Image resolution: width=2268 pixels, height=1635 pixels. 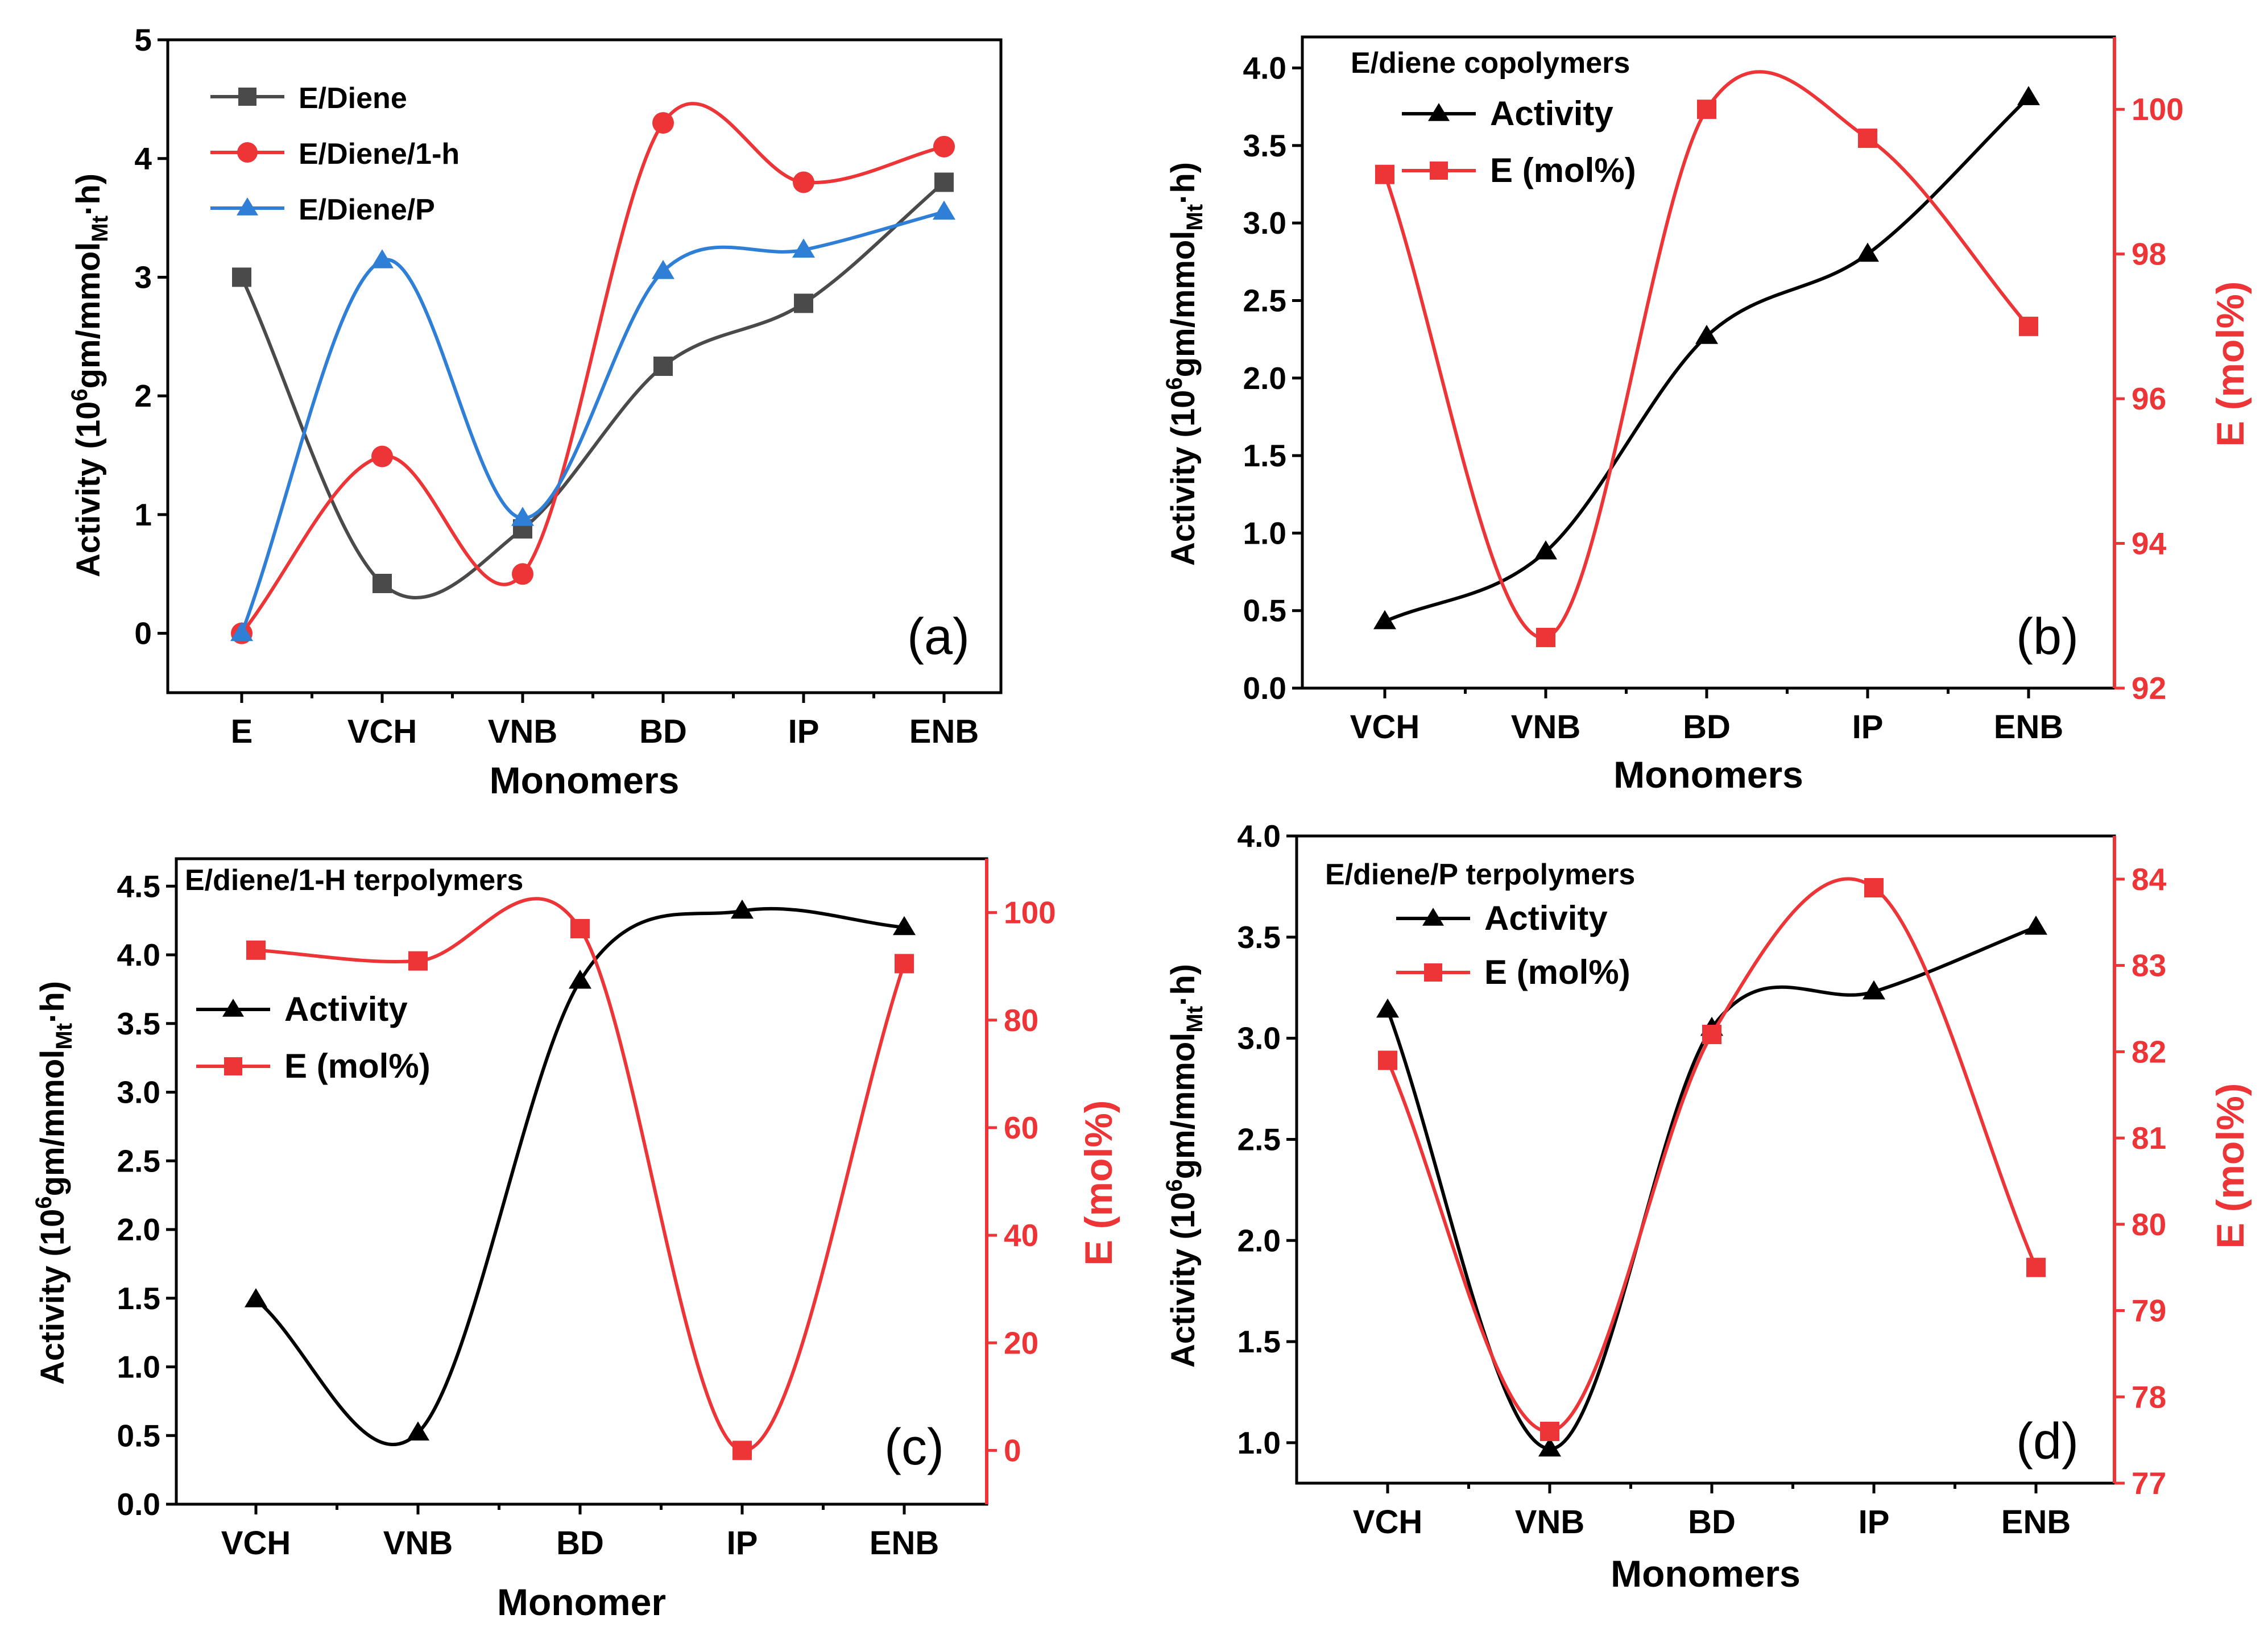 I want to click on y-tick-label: 5, so click(x=143, y=39).